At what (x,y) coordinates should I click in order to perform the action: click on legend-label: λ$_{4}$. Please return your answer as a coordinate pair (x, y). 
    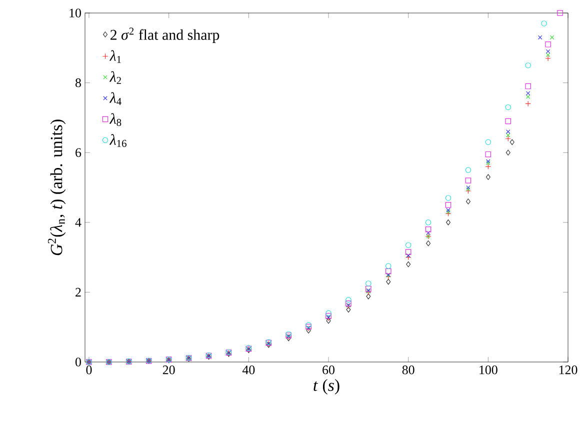
    Looking at the image, I should click on (115, 98).